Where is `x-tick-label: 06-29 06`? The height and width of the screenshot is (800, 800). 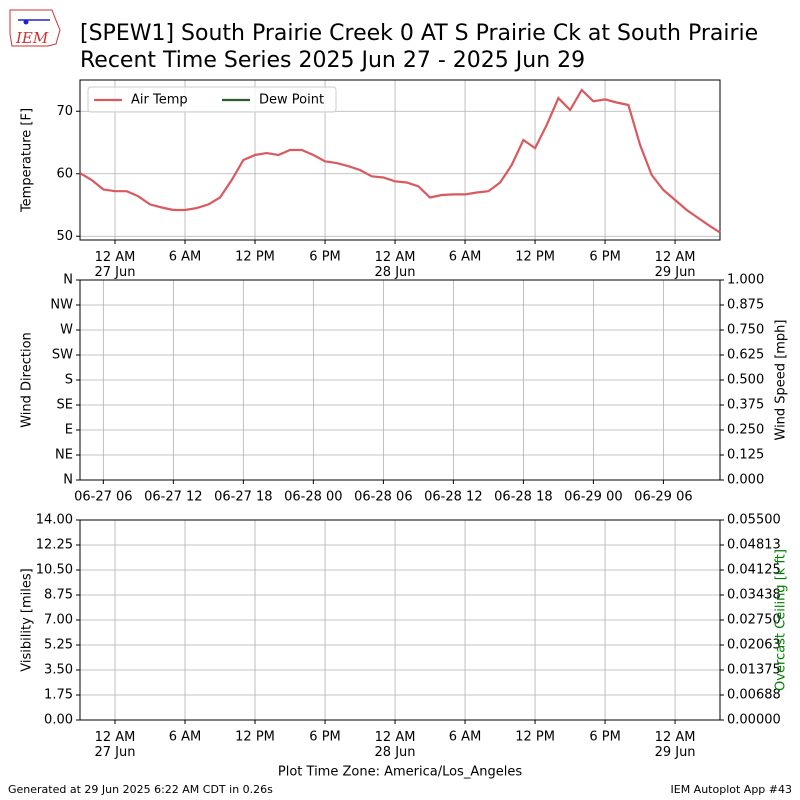
x-tick-label: 06-29 06 is located at coordinates (663, 497).